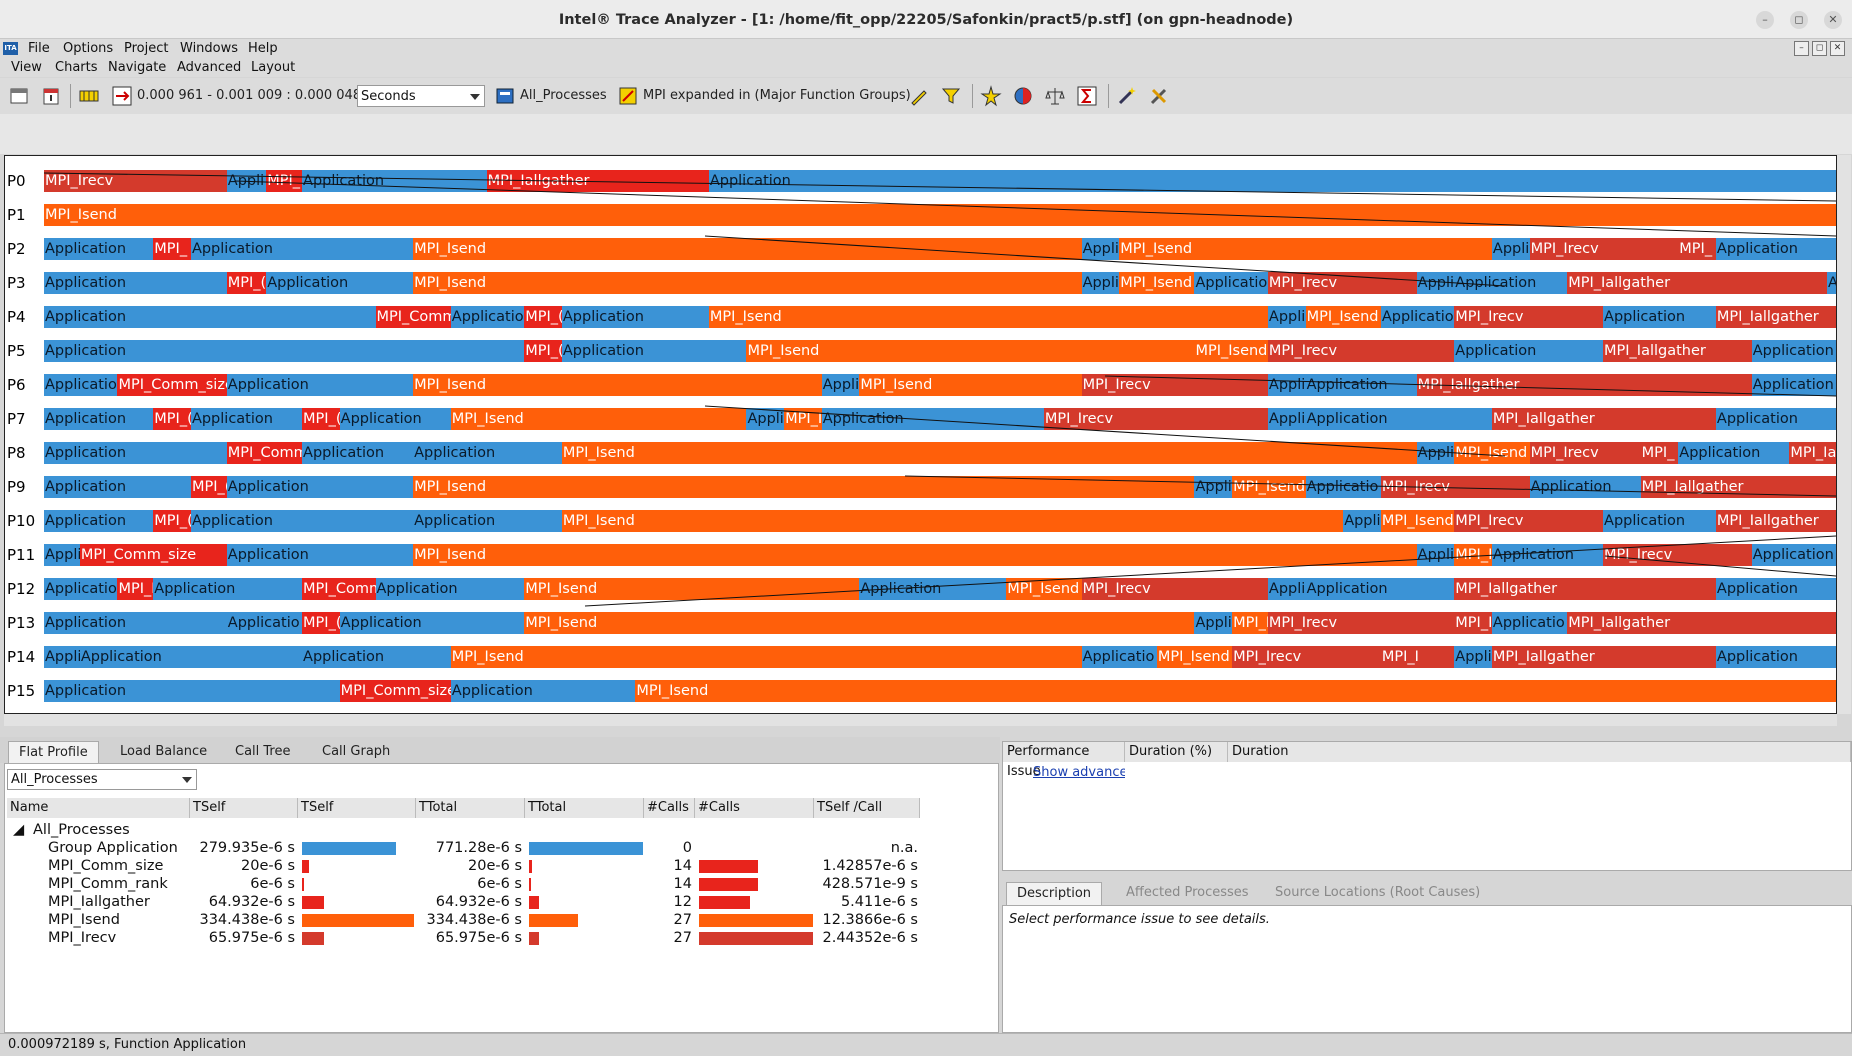 This screenshot has width=1852, height=1056. I want to click on process-label: P13, so click(21, 623).